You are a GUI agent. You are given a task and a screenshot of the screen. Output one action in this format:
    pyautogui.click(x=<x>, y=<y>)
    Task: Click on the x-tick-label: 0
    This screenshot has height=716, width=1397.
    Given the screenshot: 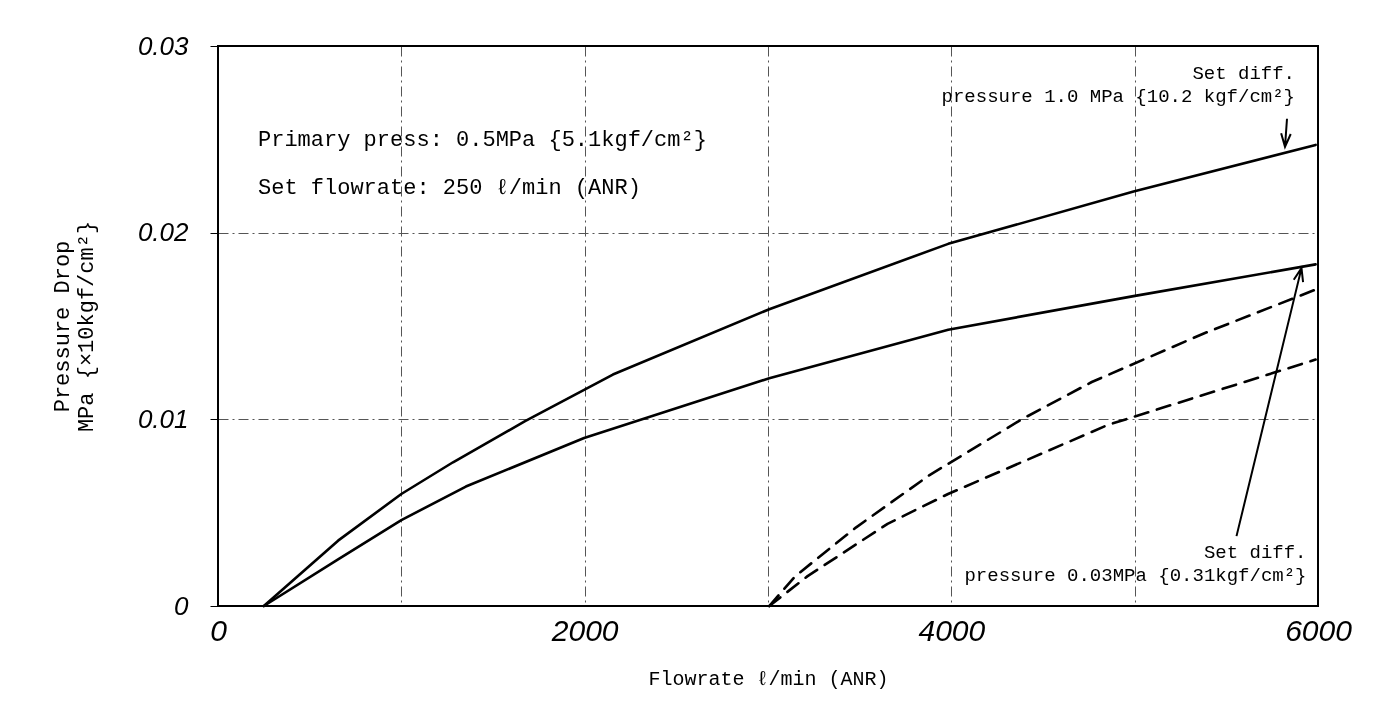 What is the action you would take?
    pyautogui.click(x=219, y=630)
    